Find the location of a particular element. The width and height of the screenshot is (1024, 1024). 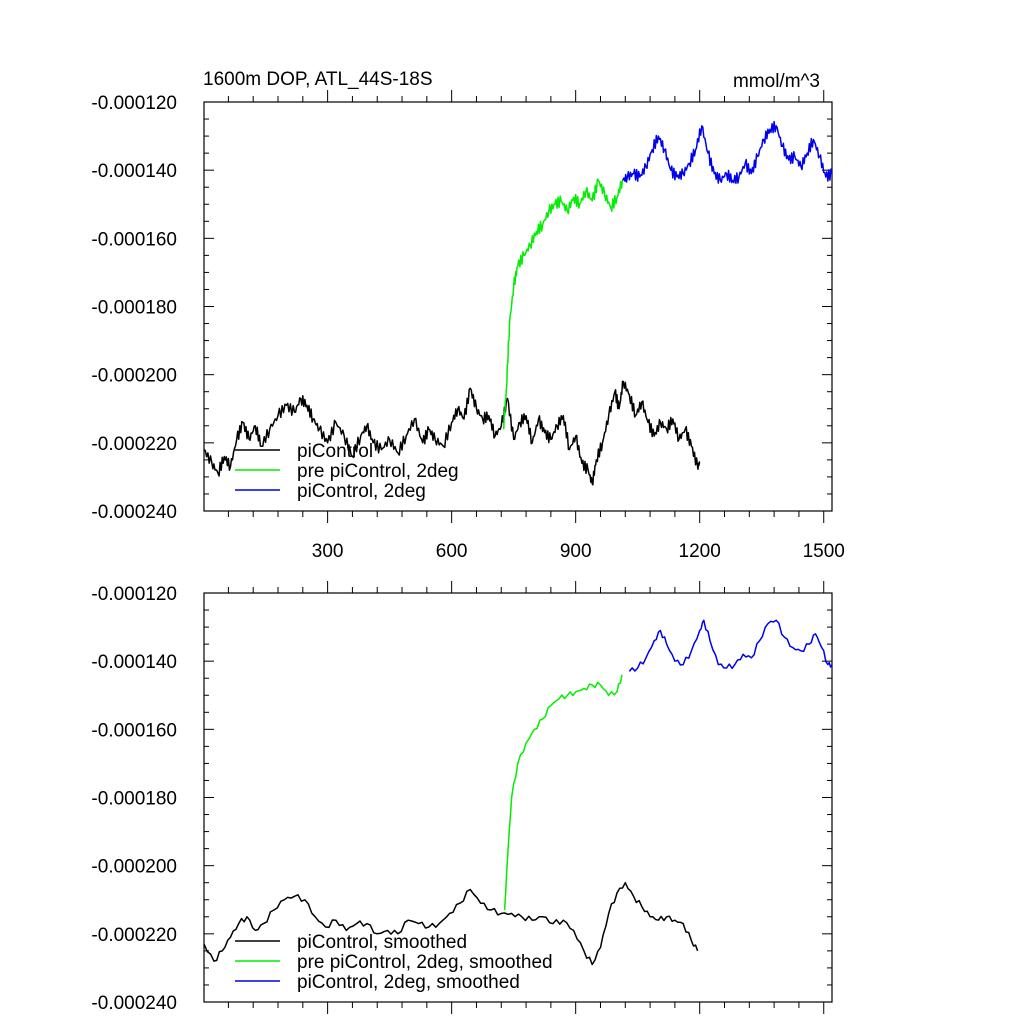

legend-label-0: piControl is located at coordinates (335, 451).